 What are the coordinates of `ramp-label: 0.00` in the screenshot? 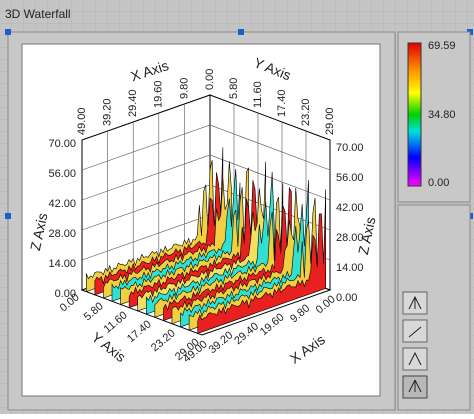 It's located at (438, 183).